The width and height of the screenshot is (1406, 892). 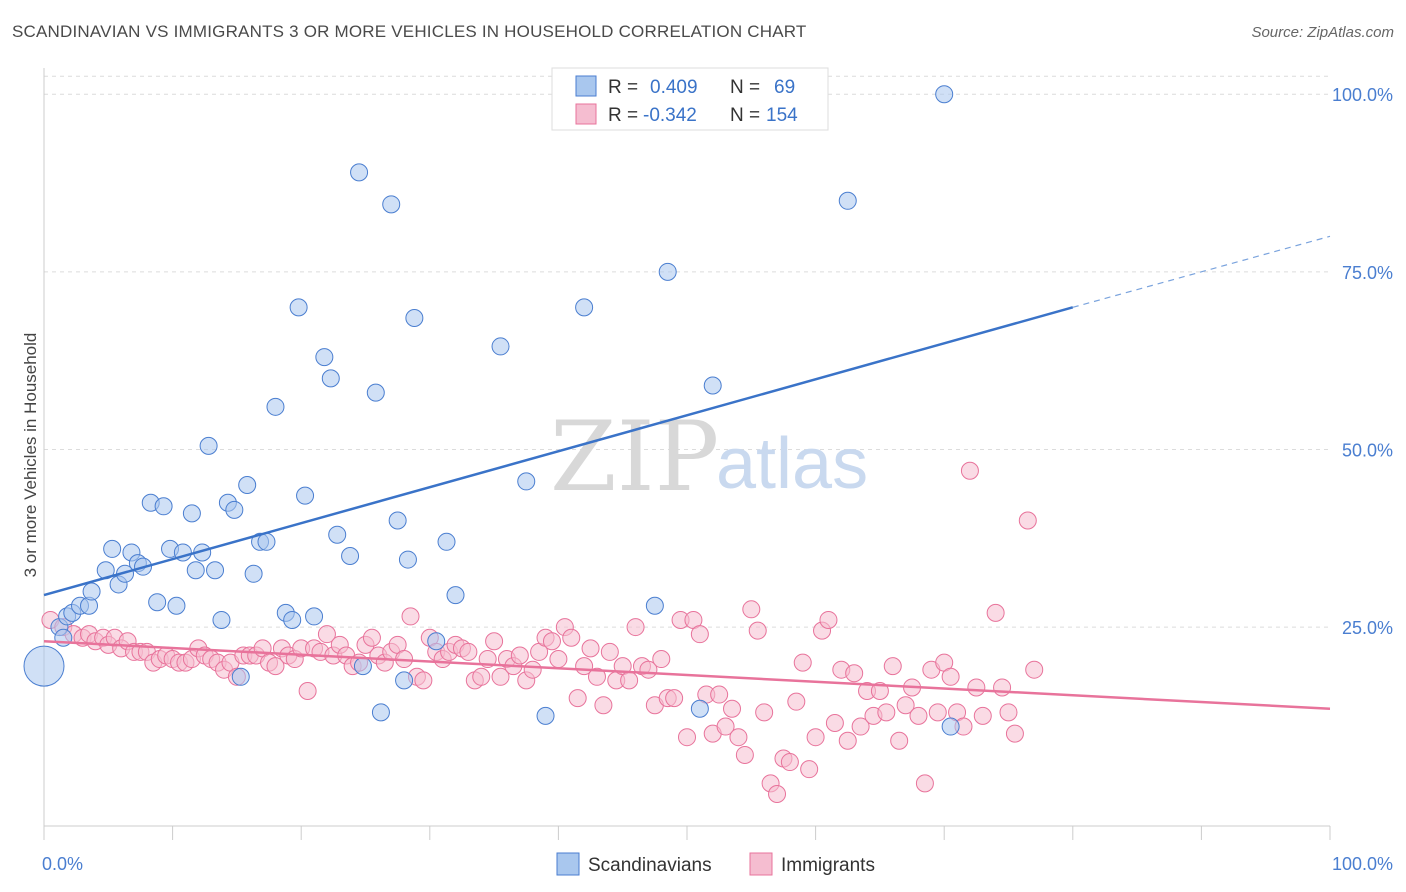 What do you see at coordinates (1367, 450) in the screenshot?
I see `y-tick-label-1: 50.0%` at bounding box center [1367, 450].